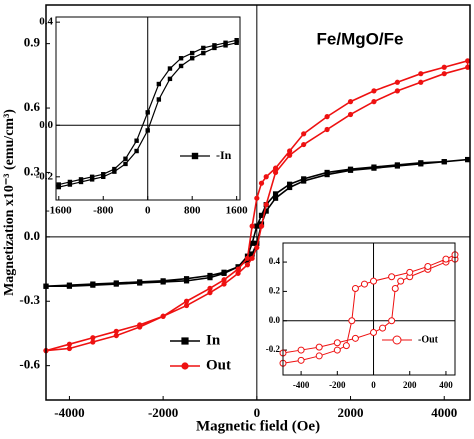 The height and width of the screenshot is (439, 474). Describe the element at coordinates (446, 385) in the screenshot. I see `x-tick-label: 400` at that location.